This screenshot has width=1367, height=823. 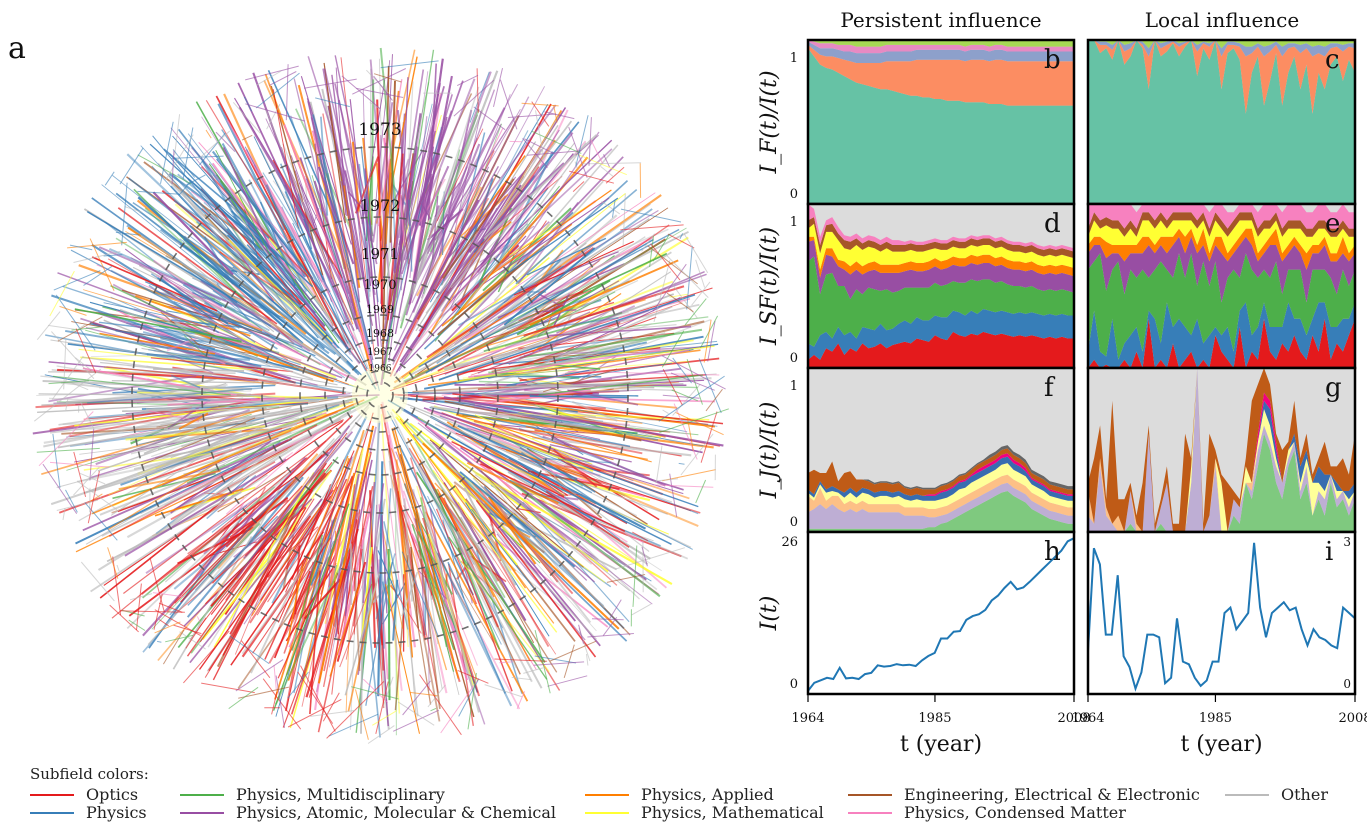 I want to click on panel-letter-h: h, so click(x=1052, y=552).